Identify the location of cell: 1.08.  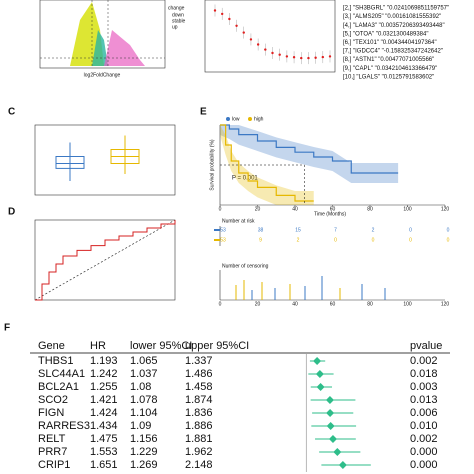
(140, 387).